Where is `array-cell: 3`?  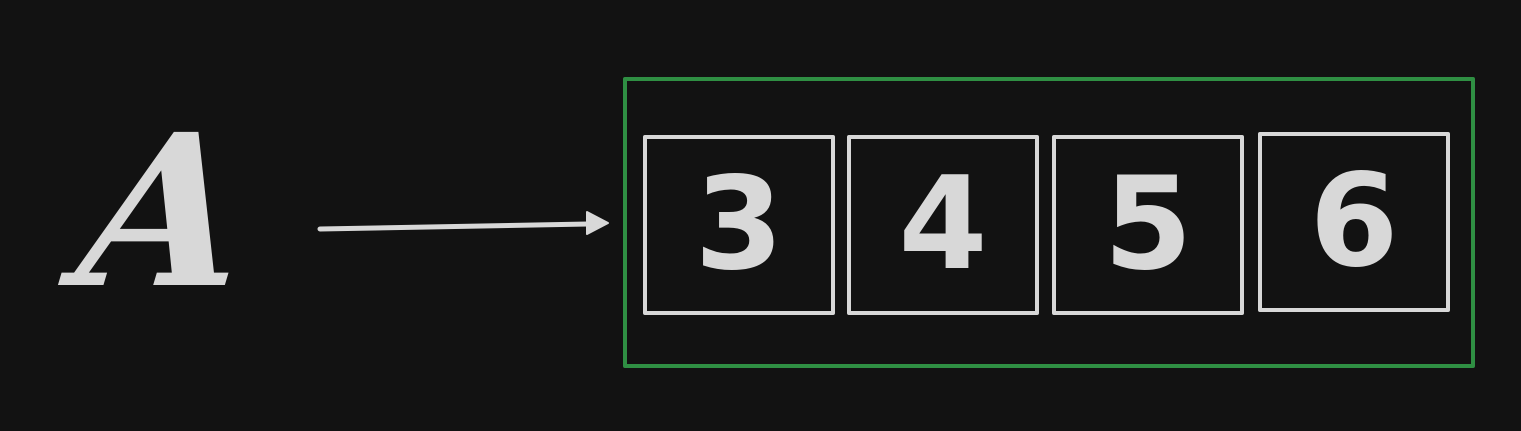
array-cell: 3 is located at coordinates (739, 225).